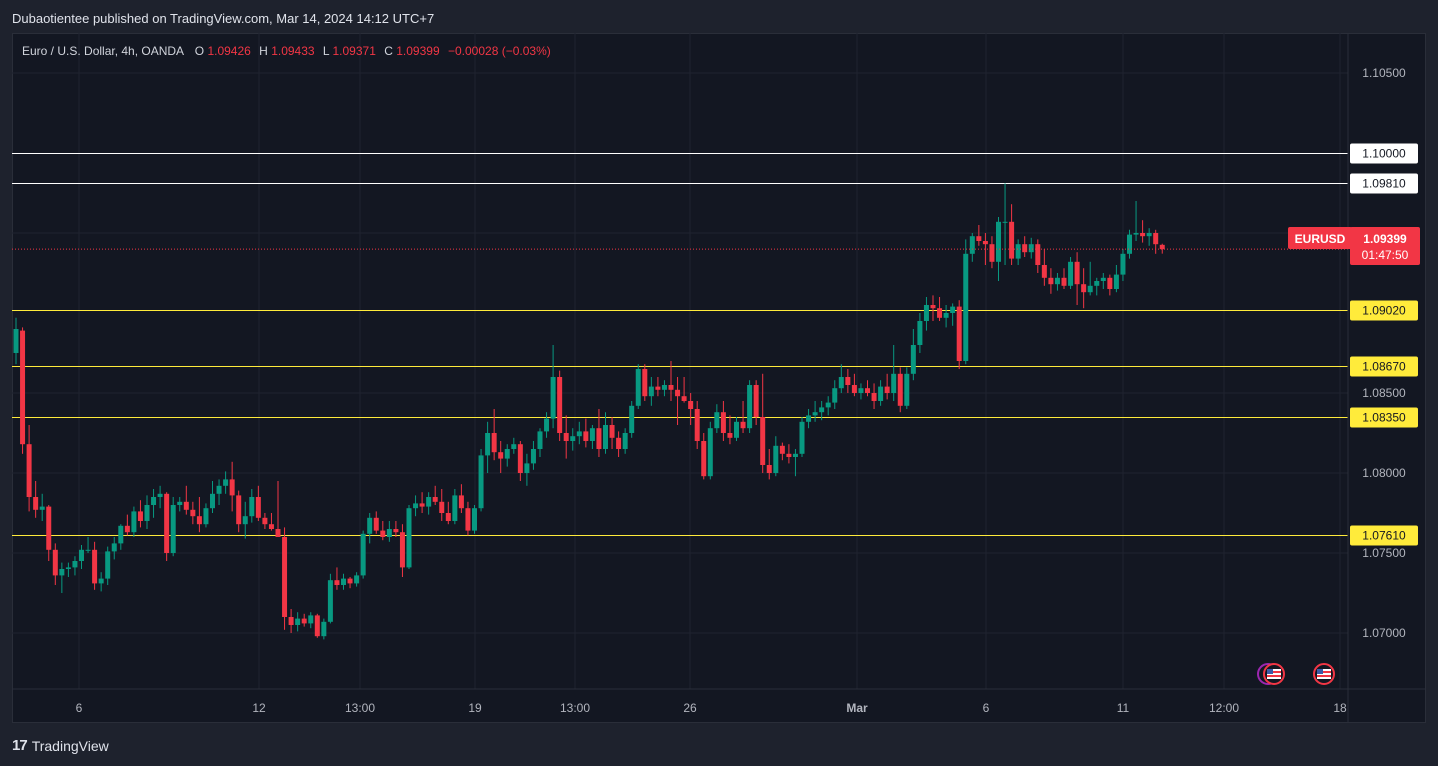  I want to click on time-tick-label: Mar, so click(857, 708).